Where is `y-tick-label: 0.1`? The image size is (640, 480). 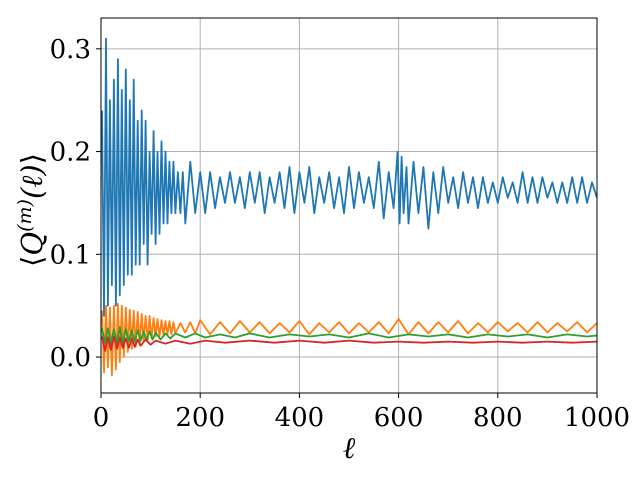 y-tick-label: 0.1 is located at coordinates (70, 255).